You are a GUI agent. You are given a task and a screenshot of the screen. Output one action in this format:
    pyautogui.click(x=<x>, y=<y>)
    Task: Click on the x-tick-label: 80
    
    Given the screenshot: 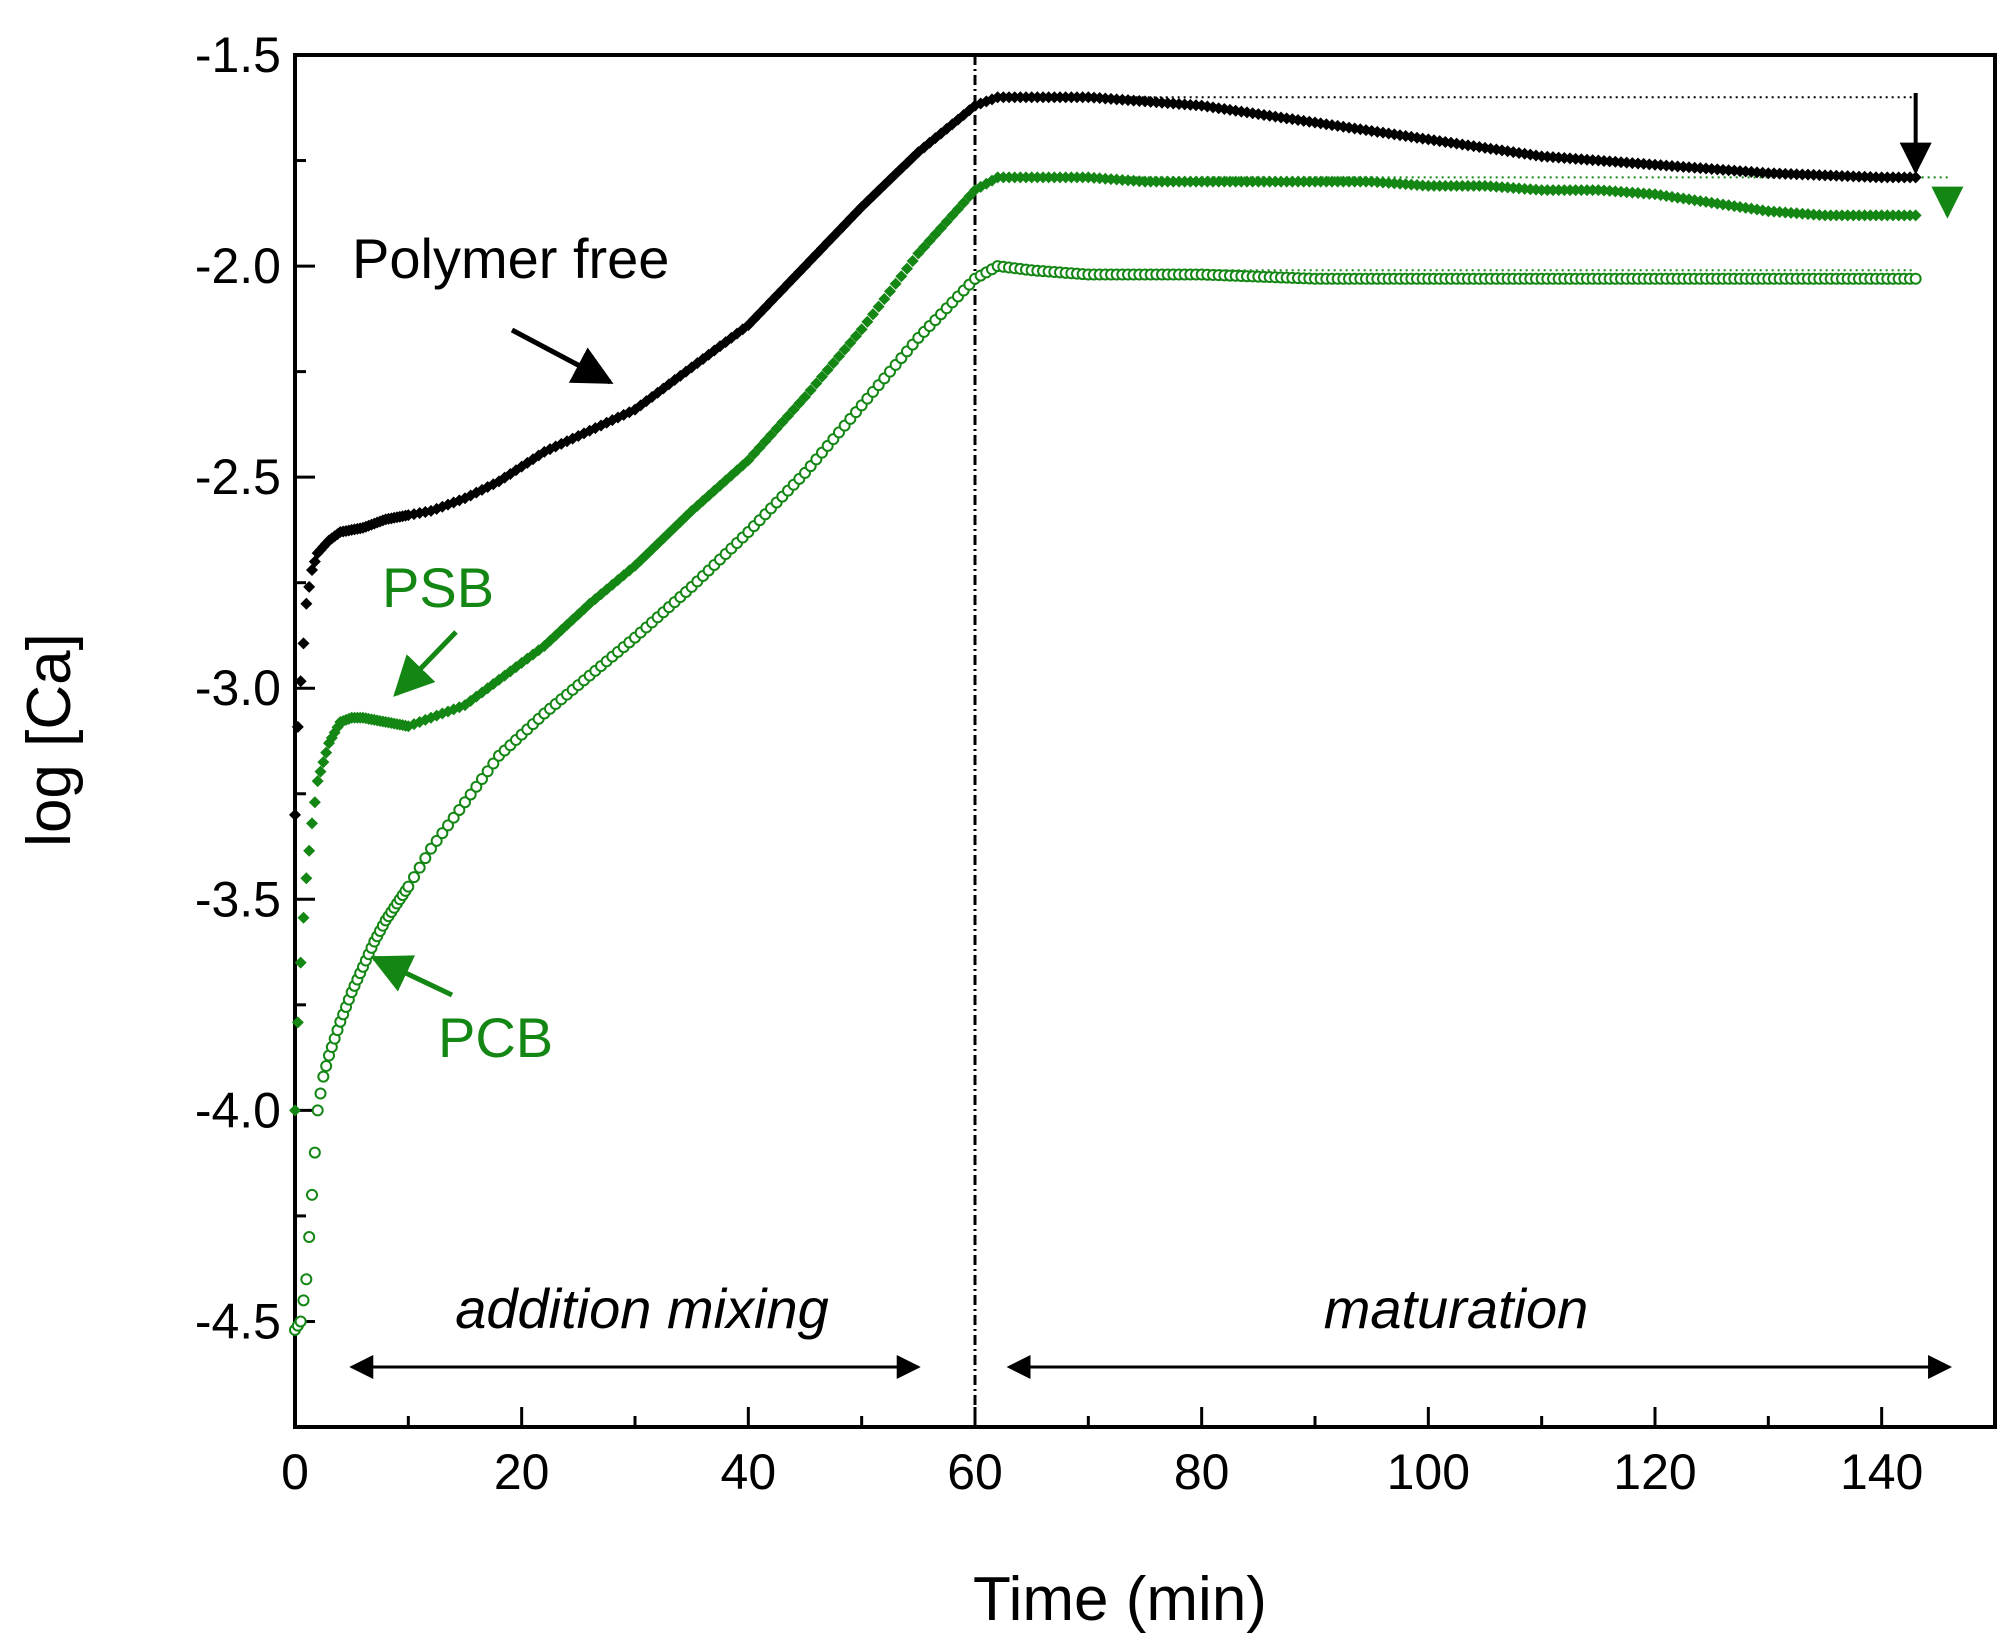 What is the action you would take?
    pyautogui.click(x=1202, y=1472)
    